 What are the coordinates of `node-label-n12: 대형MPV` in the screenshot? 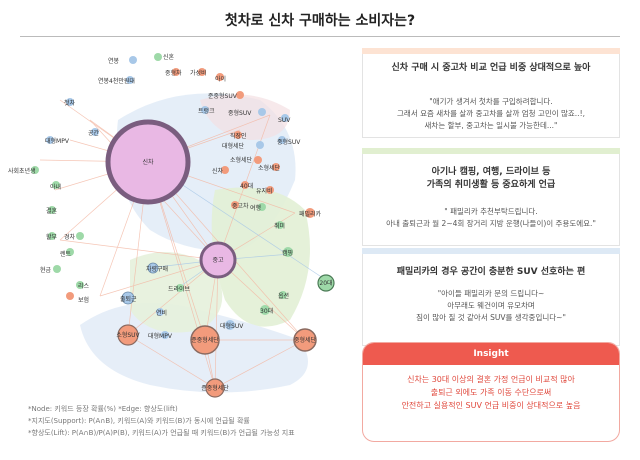 It's located at (57, 141).